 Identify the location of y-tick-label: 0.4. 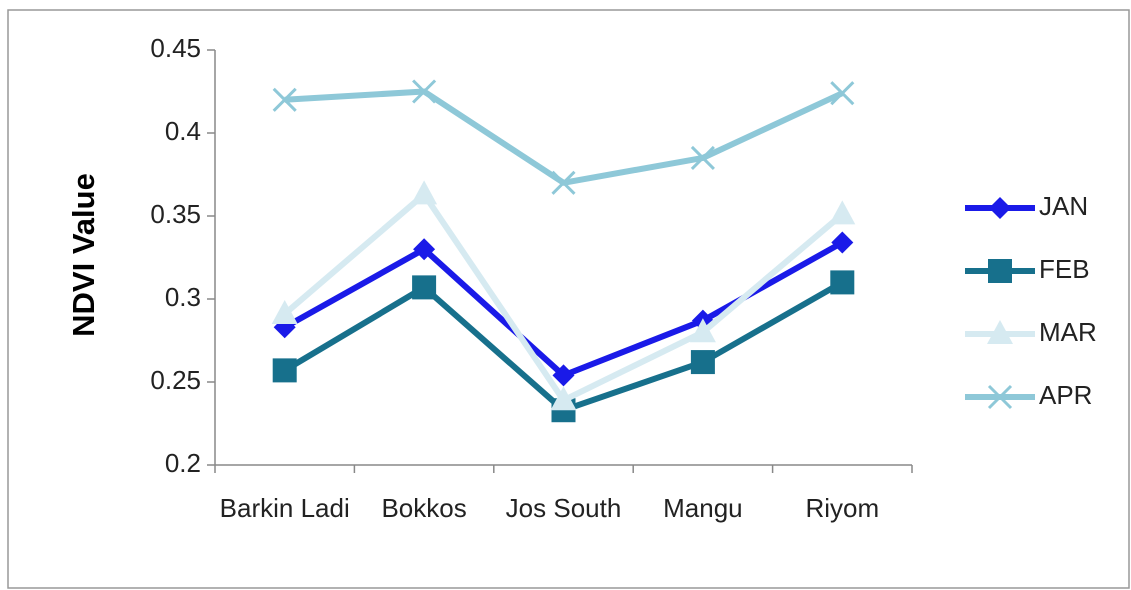
(183, 131).